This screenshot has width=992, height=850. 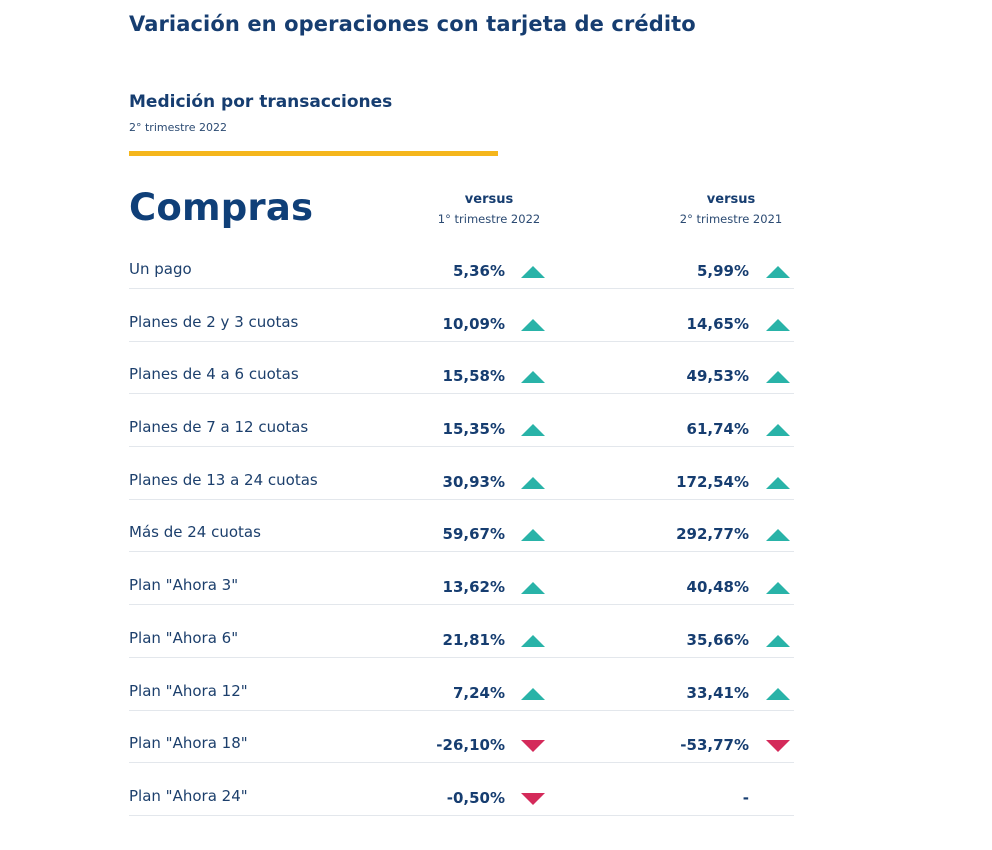 I want to click on value-vs-q1-2022: -26,10%, so click(x=470, y=745).